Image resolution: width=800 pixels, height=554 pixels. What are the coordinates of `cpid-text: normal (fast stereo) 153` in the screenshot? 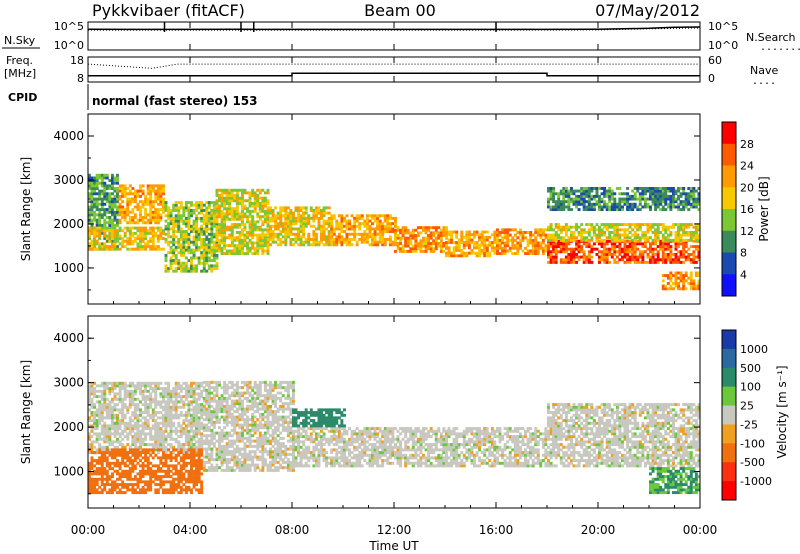 It's located at (175, 101).